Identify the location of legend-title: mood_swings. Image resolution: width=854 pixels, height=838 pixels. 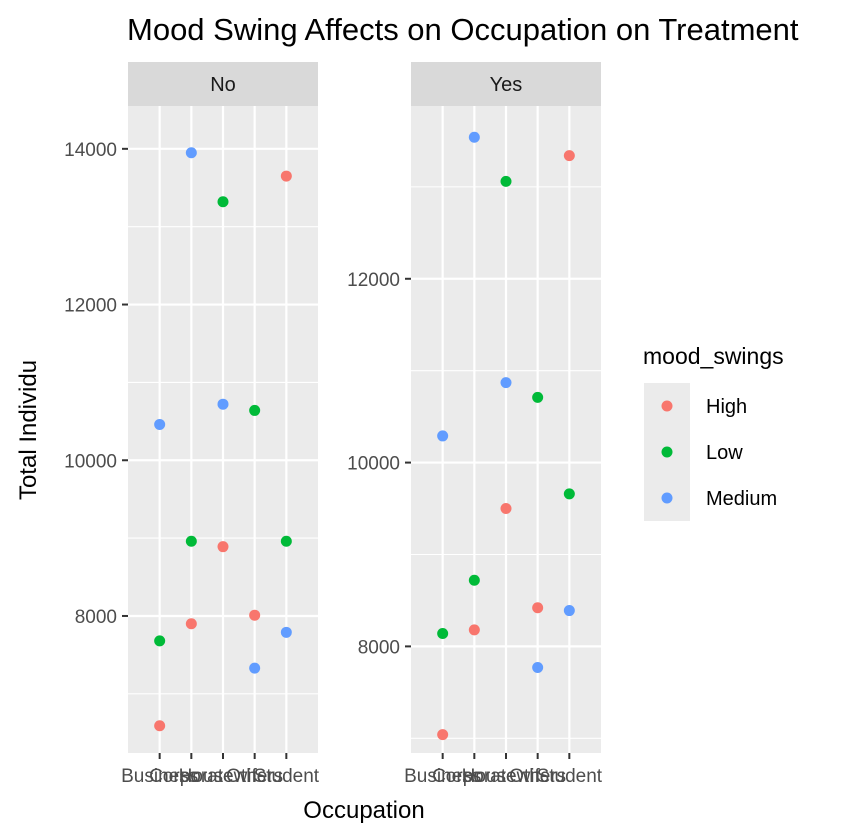
(713, 356).